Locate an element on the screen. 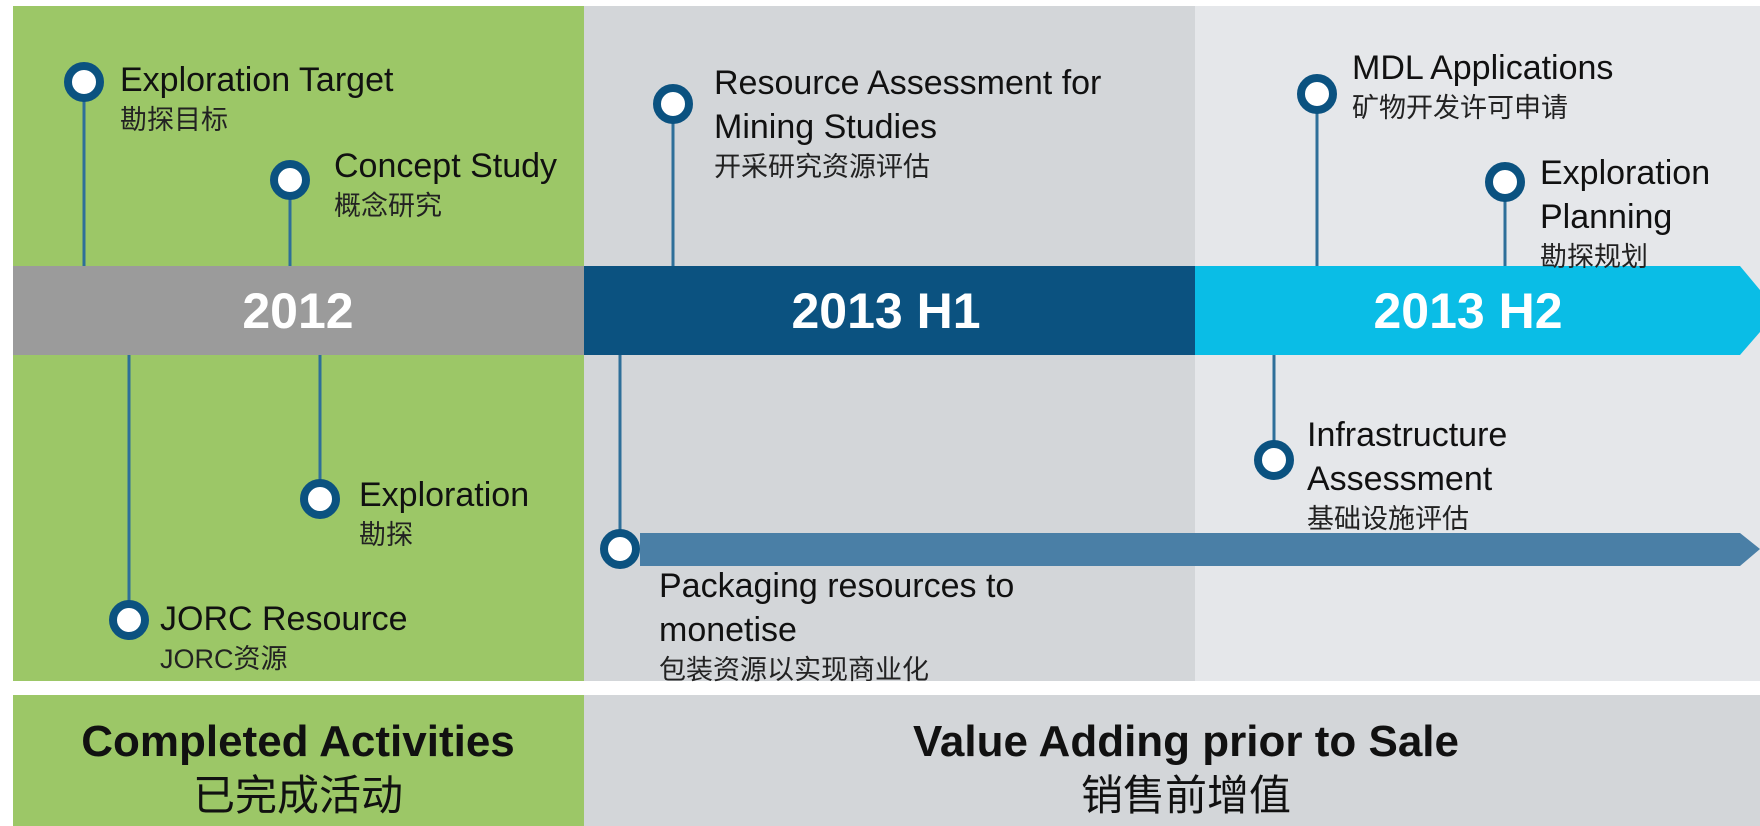 The width and height of the screenshot is (1760, 826). milestone-title: Packaging resources to is located at coordinates (836, 586).